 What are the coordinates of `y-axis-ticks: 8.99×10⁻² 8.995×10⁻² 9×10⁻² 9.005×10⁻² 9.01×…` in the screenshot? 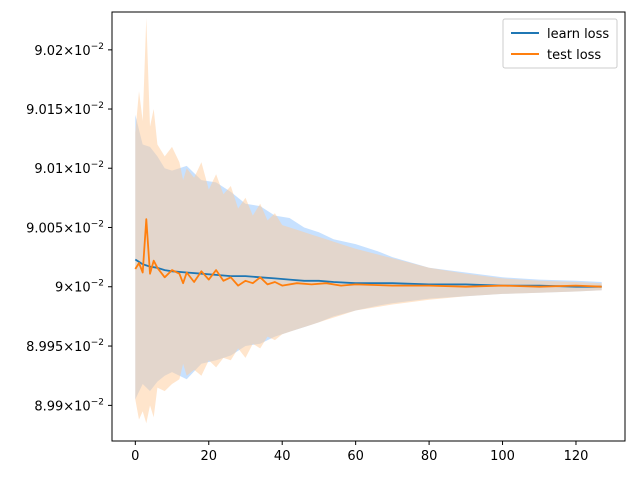 It's located at (69, 228).